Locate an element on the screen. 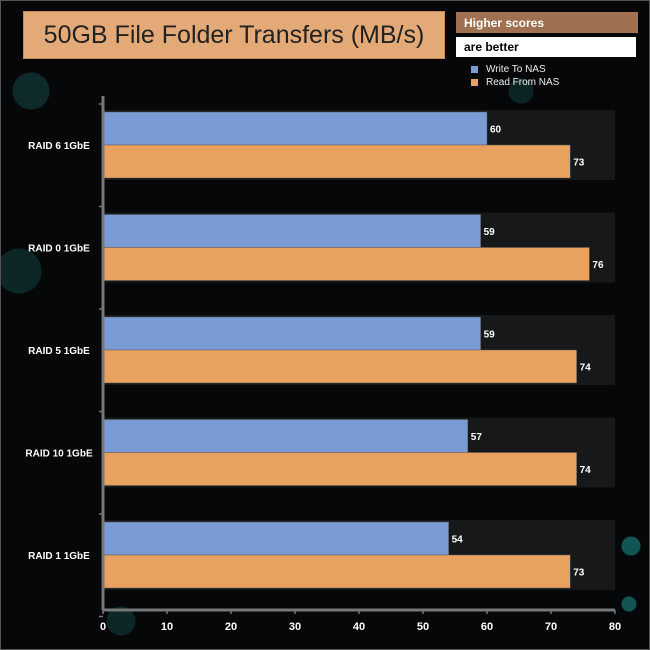  x-tick-label: 0 is located at coordinates (103, 627).